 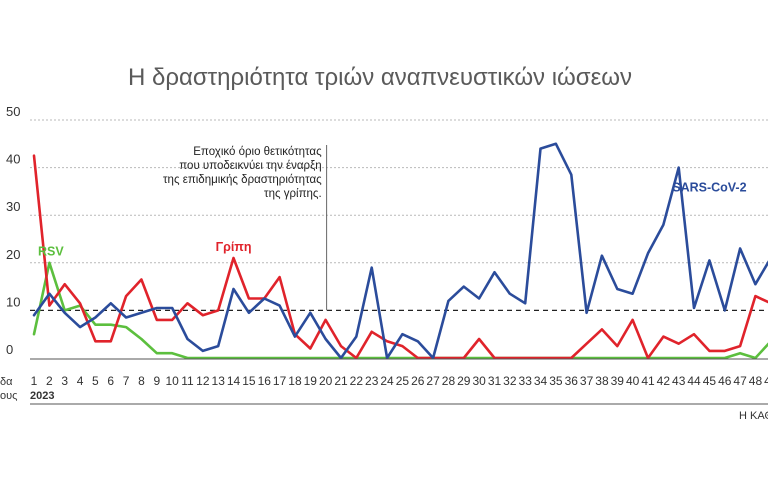 What do you see at coordinates (587, 381) in the screenshot?
I see `x-tick-label: 37` at bounding box center [587, 381].